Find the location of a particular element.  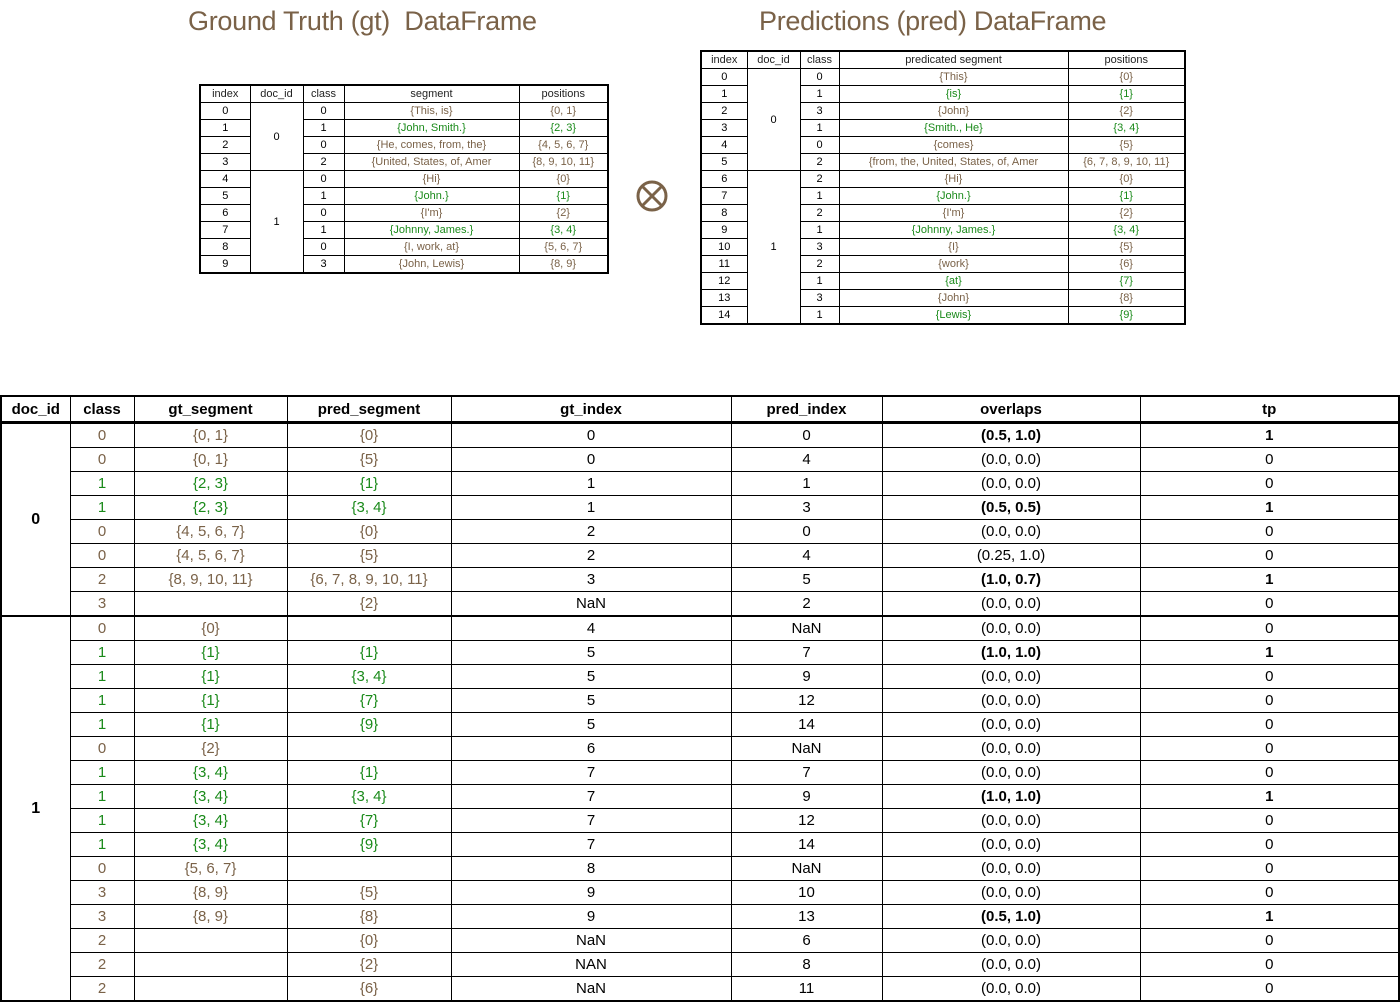

merged-cell-gt-index: NaN is located at coordinates (591, 940).